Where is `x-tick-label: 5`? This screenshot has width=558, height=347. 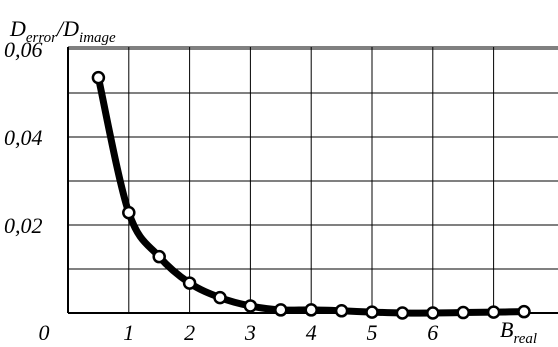 x-tick-label: 5 is located at coordinates (372, 332).